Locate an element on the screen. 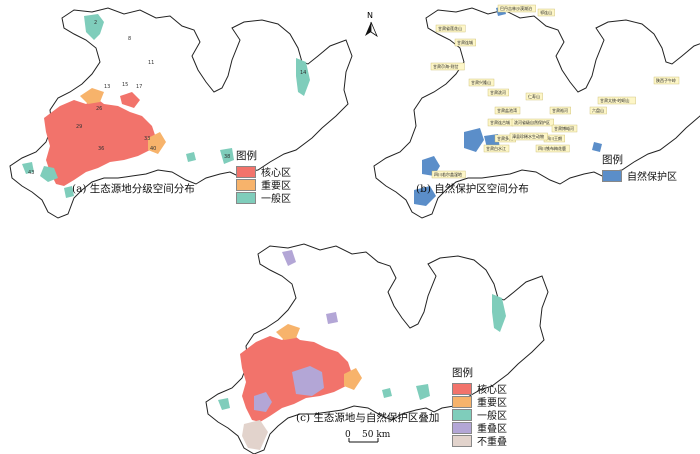 Image resolution: width=700 pixels, height=454 pixels. legend-b-item: 自然保护区 is located at coordinates (639, 176).